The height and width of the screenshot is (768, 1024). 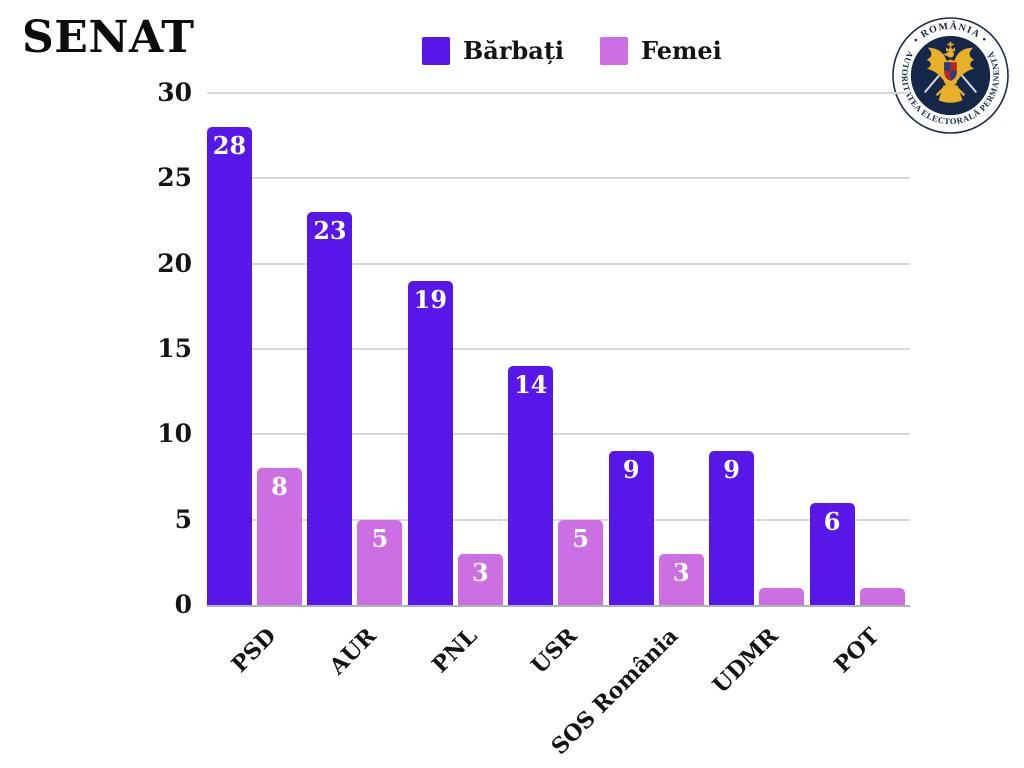 I want to click on x-axis-line, so click(x=558, y=606).